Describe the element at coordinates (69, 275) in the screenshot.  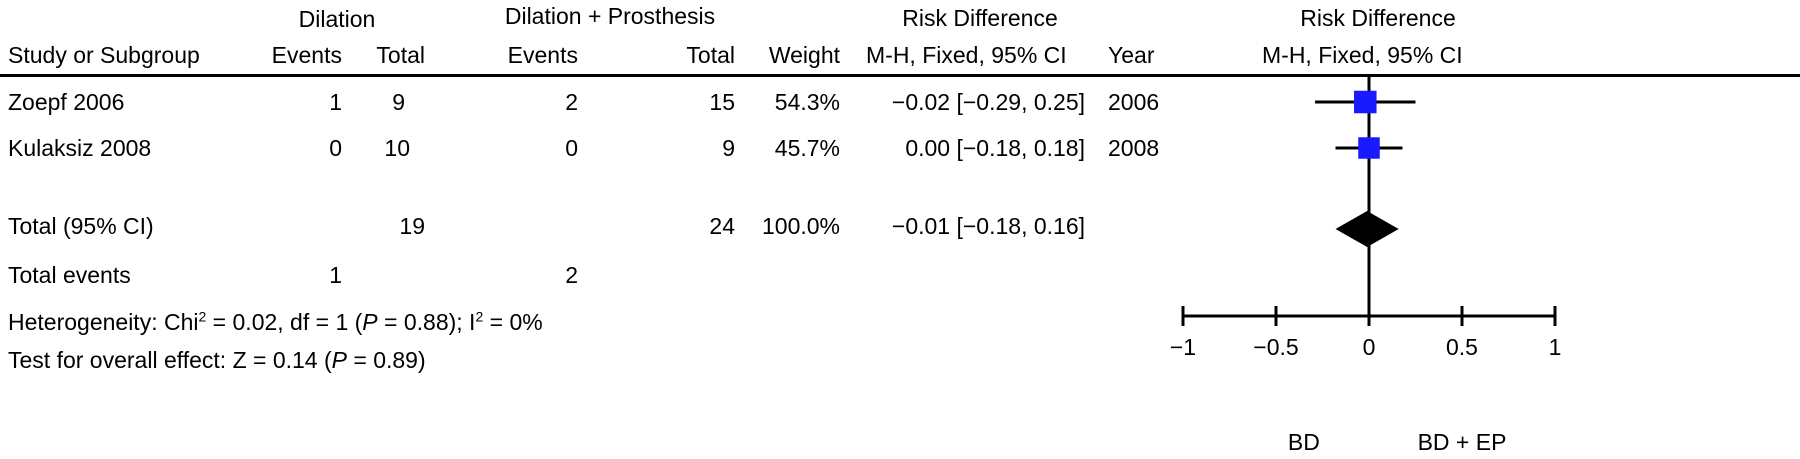
I see `total-events-label: Total events` at that location.